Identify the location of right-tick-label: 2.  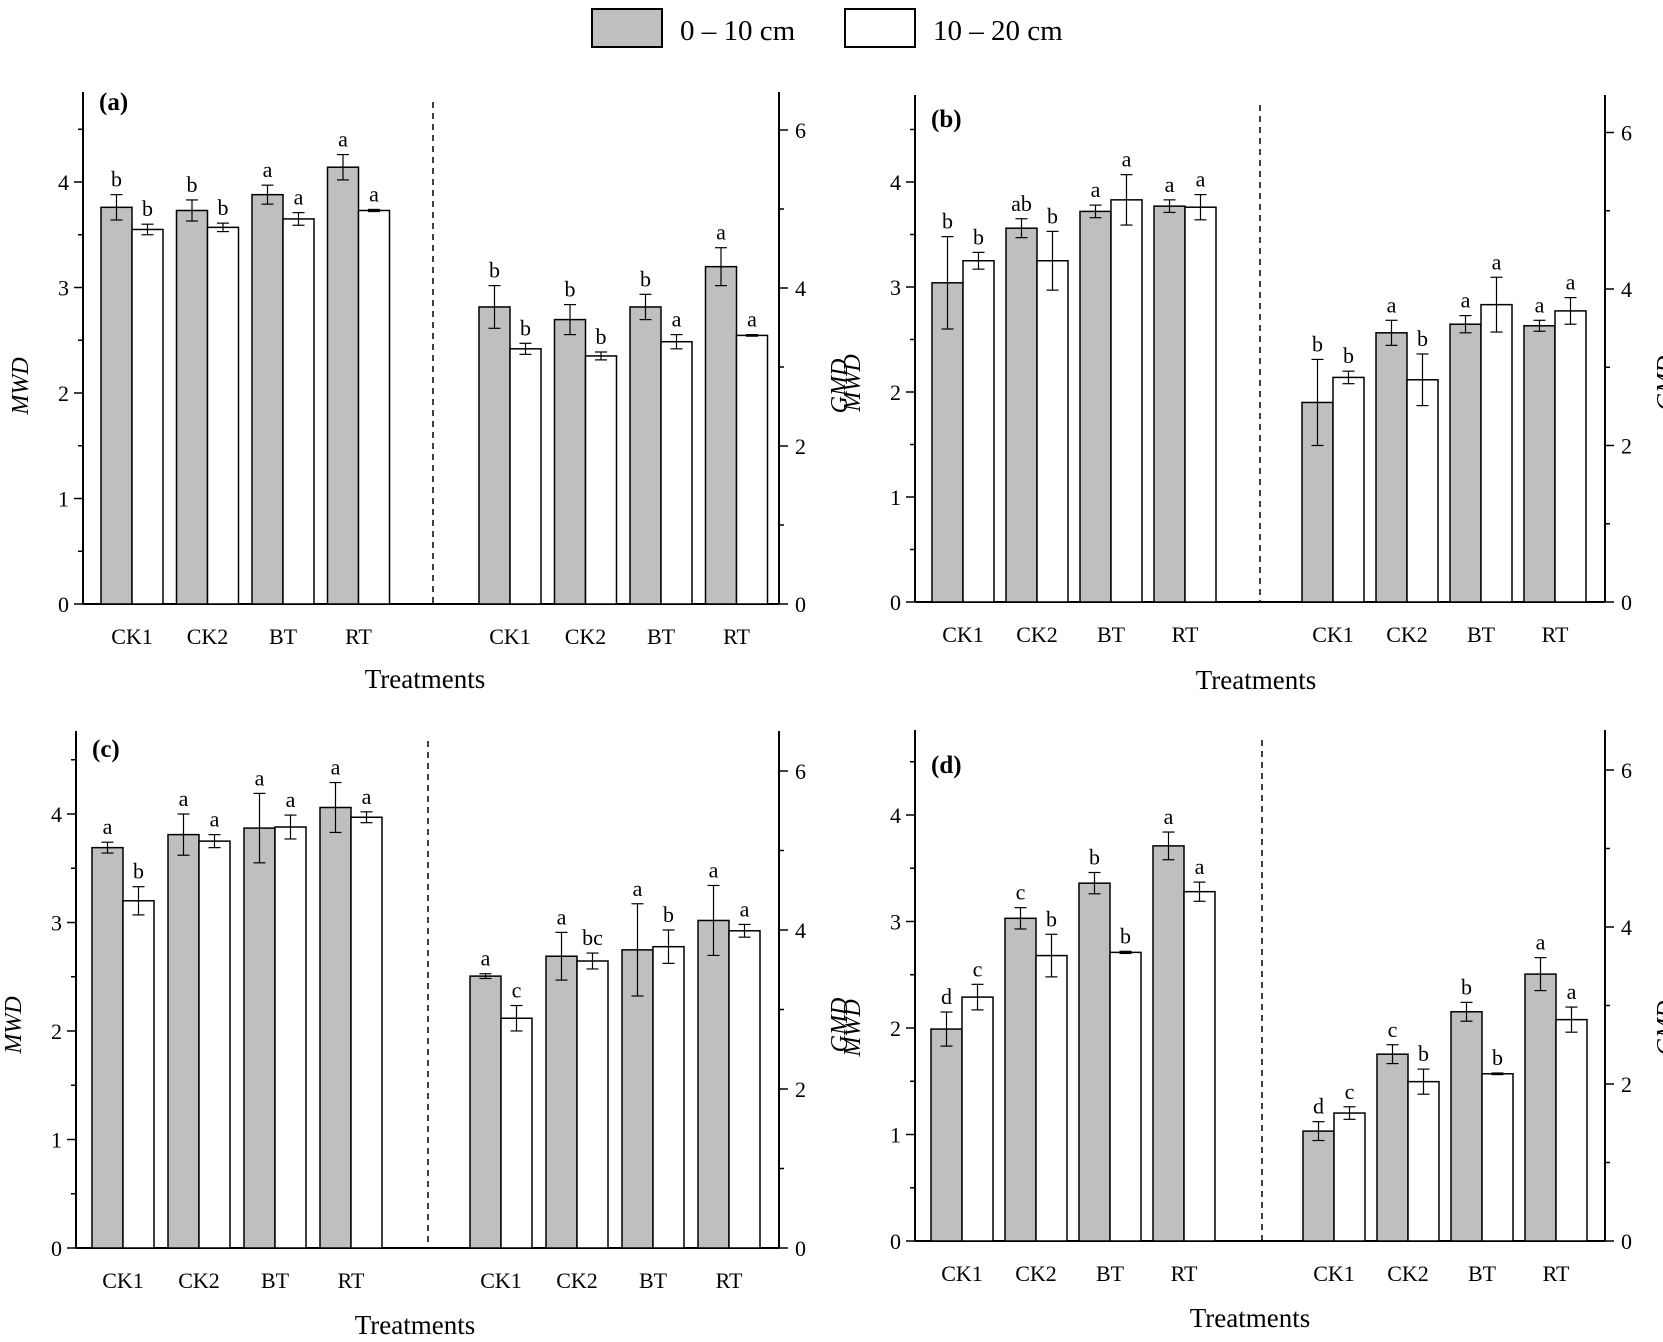
(800, 1089).